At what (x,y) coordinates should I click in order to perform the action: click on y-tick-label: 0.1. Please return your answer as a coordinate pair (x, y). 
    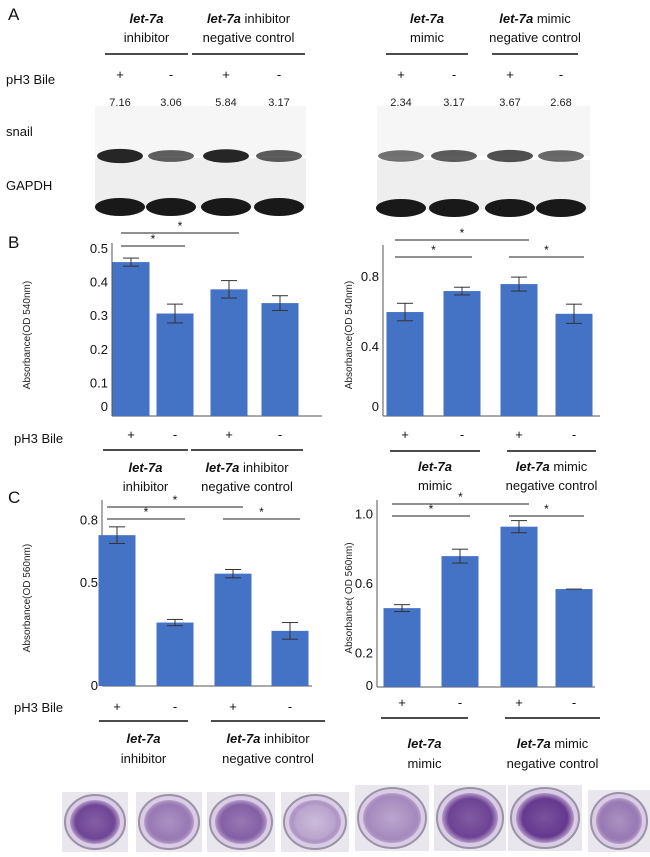
    Looking at the image, I should click on (99, 382).